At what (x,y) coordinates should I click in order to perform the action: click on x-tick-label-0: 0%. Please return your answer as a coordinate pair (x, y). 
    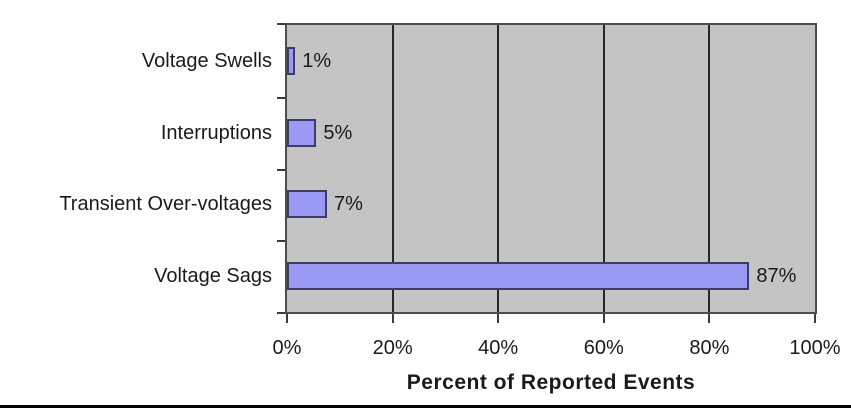
    Looking at the image, I should click on (287, 348).